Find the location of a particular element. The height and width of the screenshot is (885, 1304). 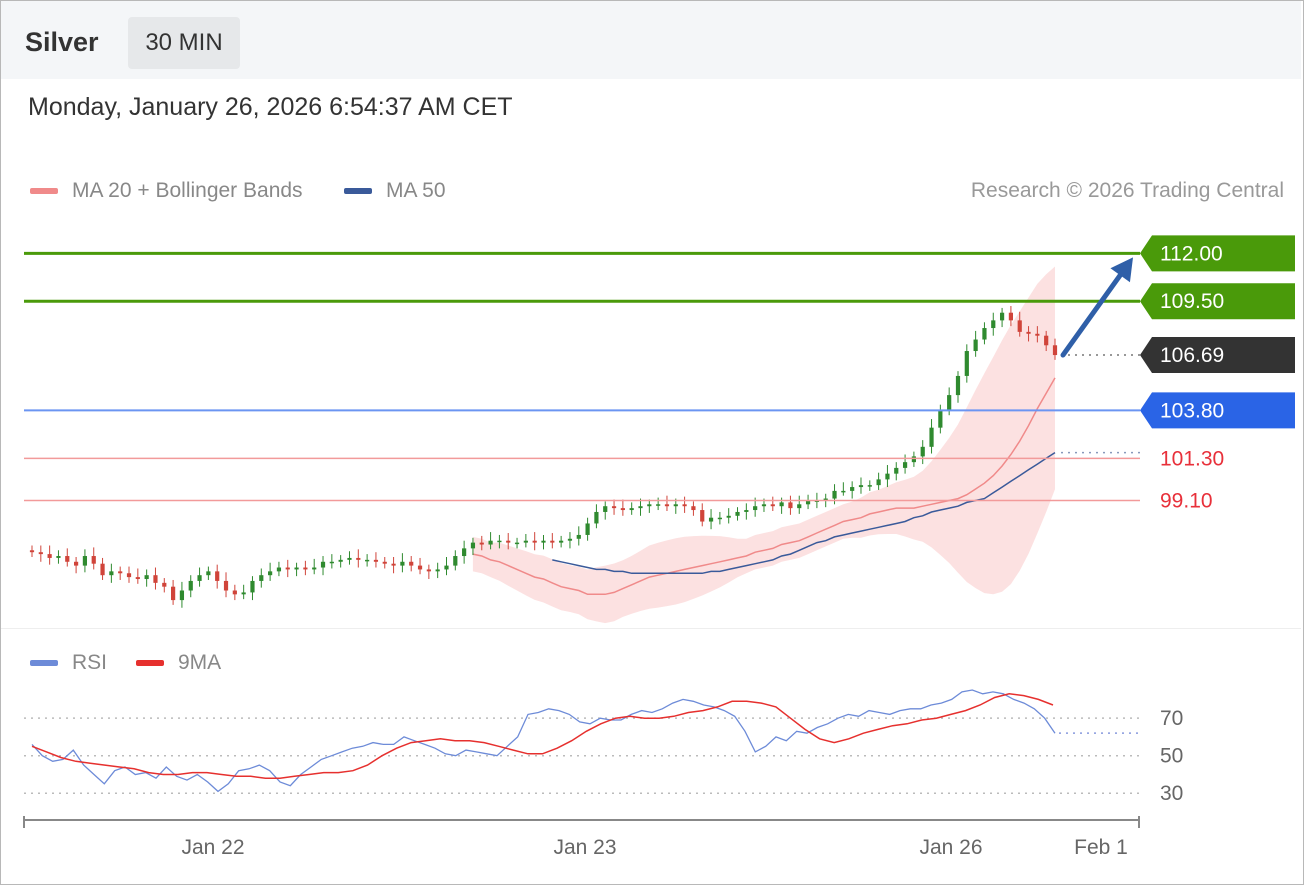

legend-9ma: 9MA is located at coordinates (178, 663).